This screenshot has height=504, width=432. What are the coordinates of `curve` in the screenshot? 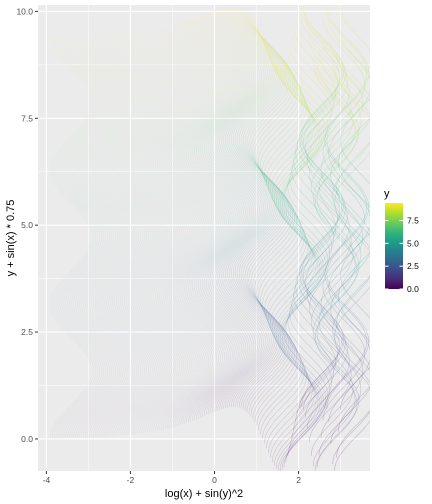 It's located at (77, 237).